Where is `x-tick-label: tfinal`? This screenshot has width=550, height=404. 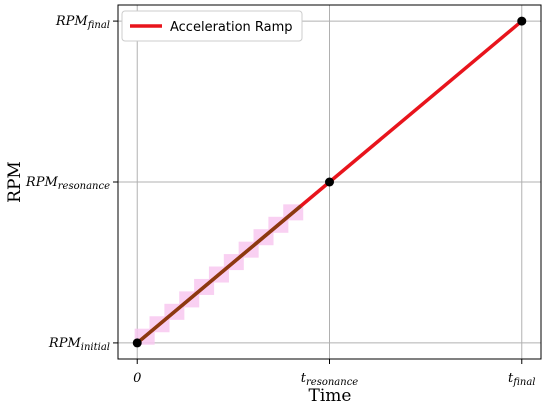 x-tick-label: tfinal is located at coordinates (522, 379).